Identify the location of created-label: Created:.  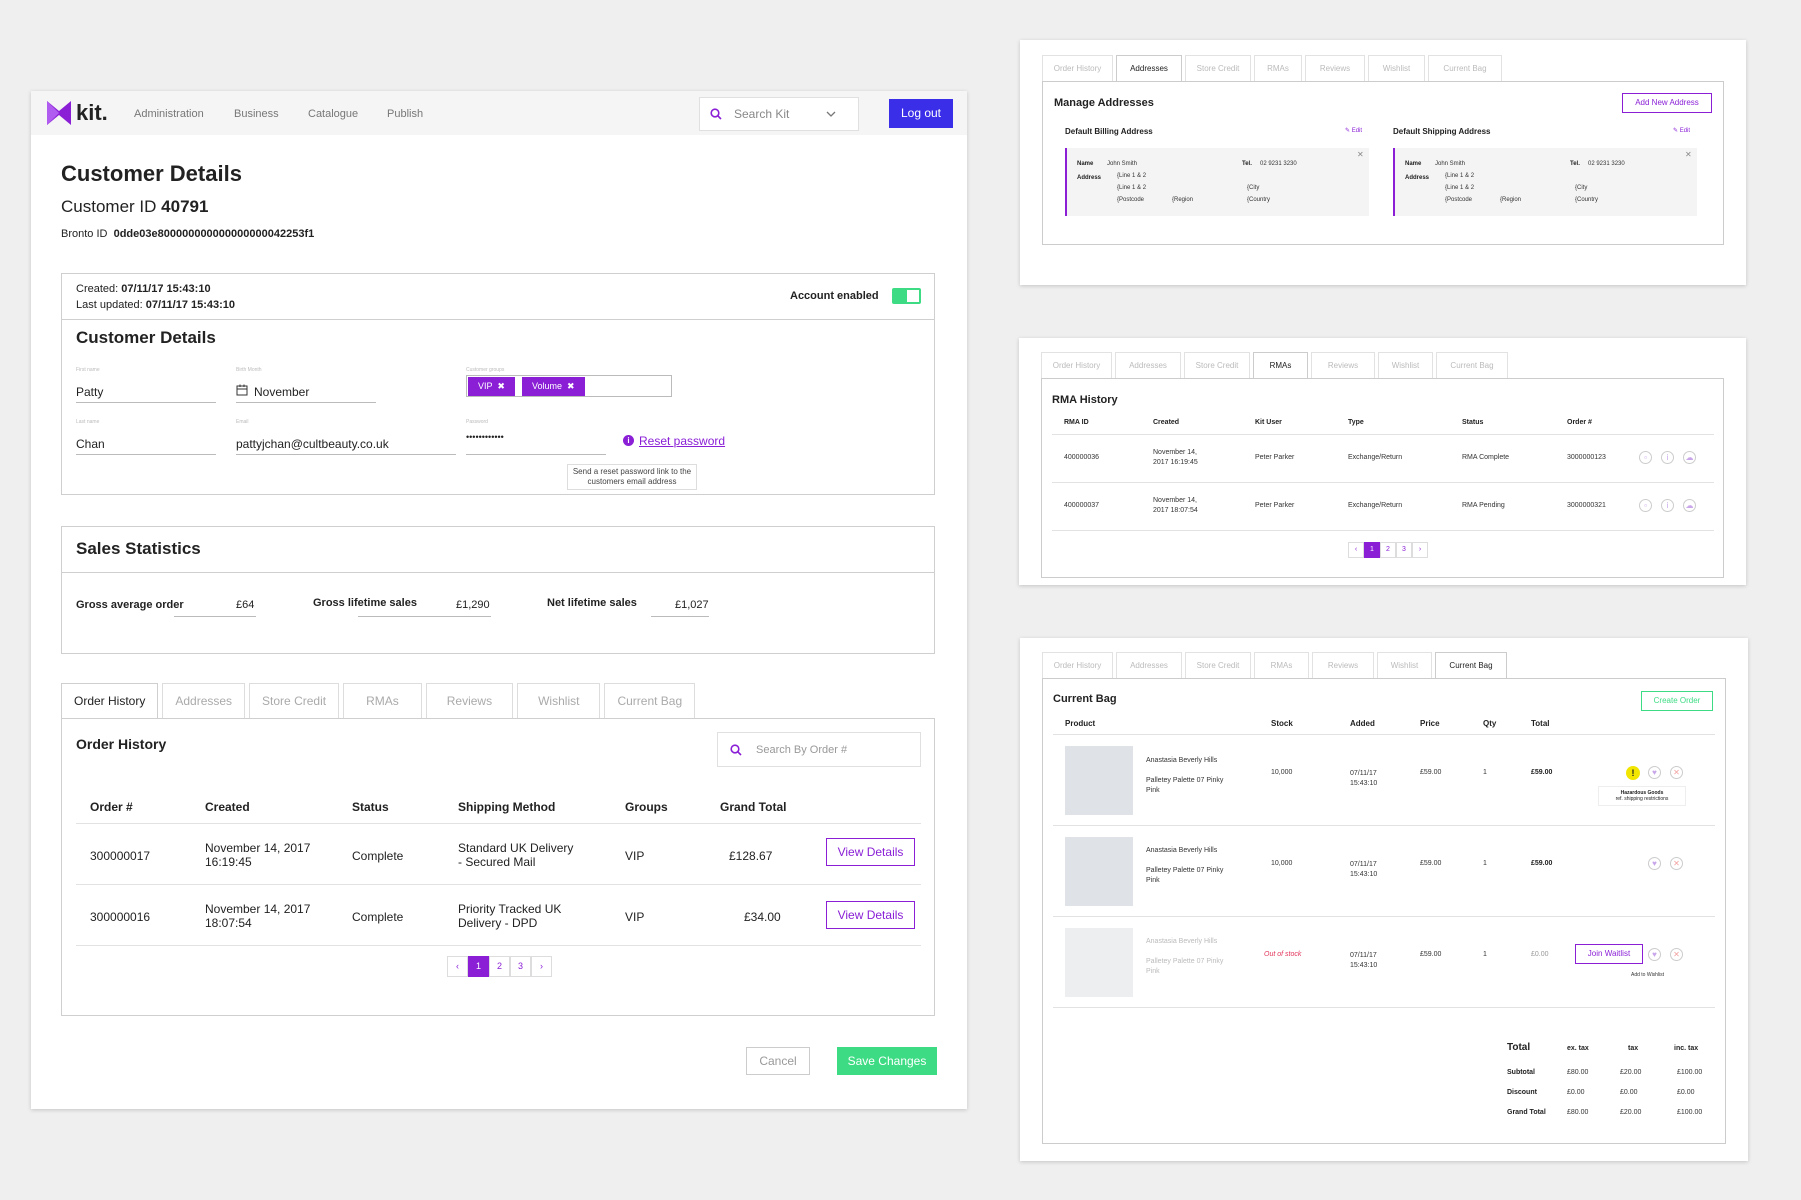
(97, 289).